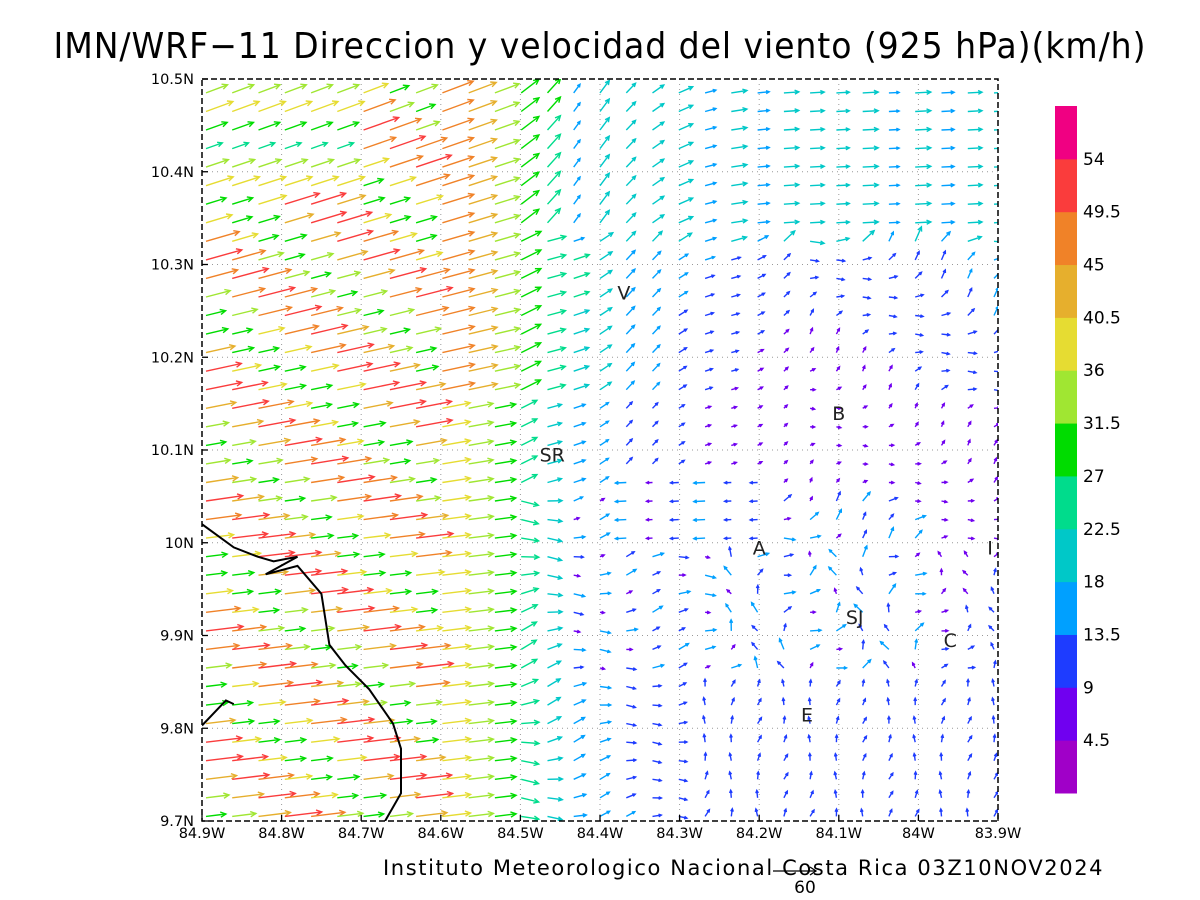  I want to click on colorbar-label: 18, so click(1094, 583).